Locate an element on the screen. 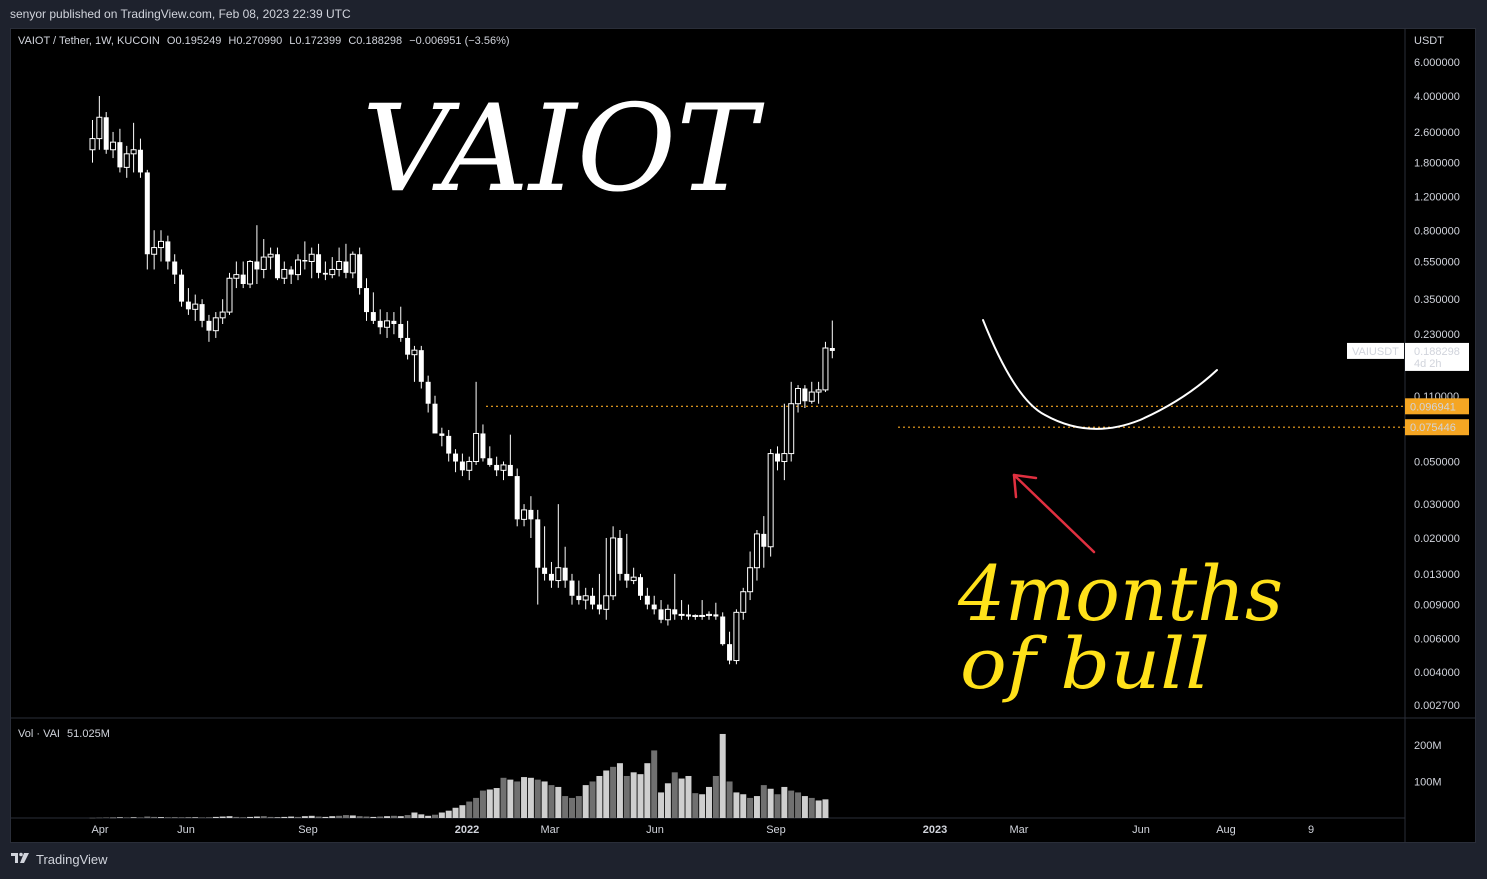  volume-label: Vol · VAI is located at coordinates (39, 734).